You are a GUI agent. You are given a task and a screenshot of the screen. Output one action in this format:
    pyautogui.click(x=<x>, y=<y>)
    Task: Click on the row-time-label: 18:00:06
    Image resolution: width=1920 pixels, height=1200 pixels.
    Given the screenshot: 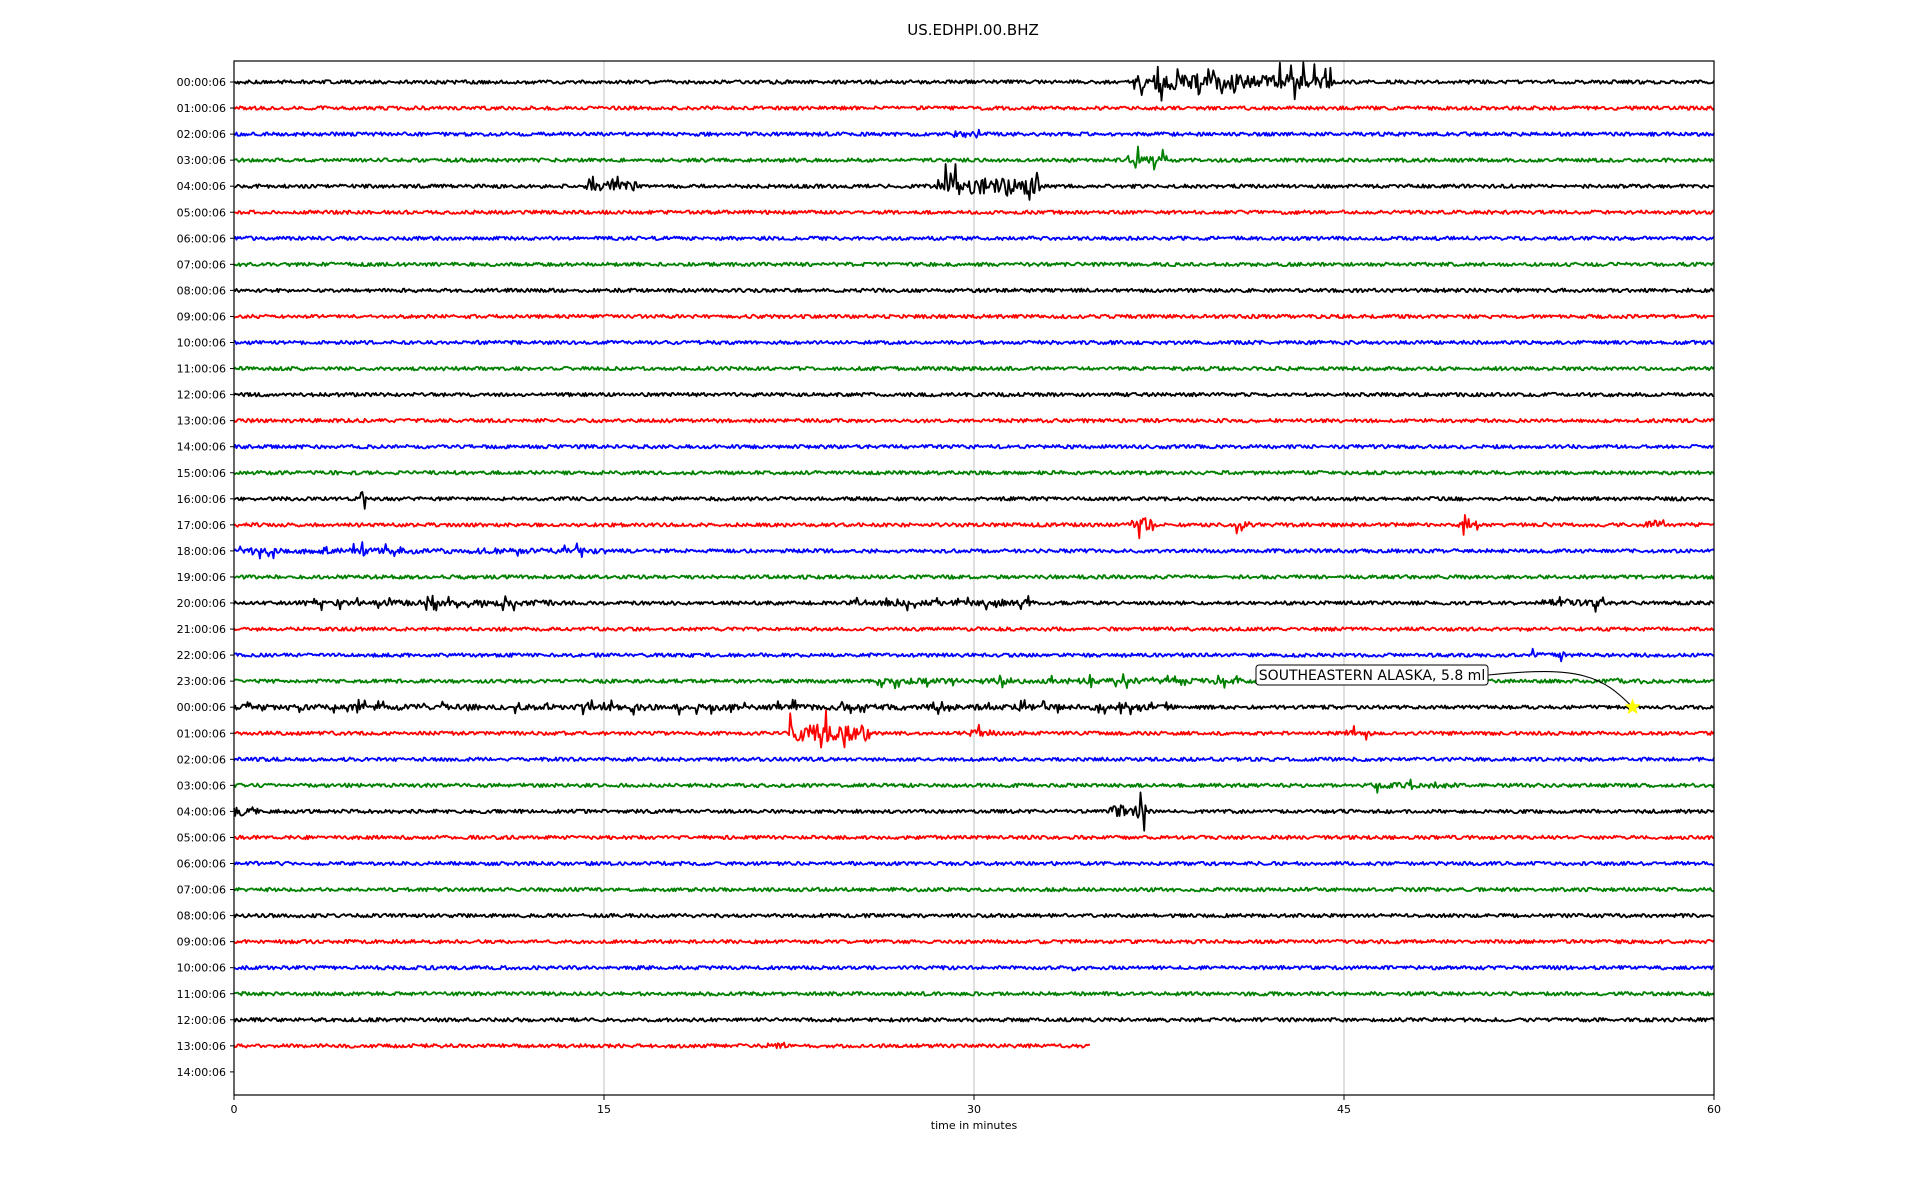 What is the action you would take?
    pyautogui.click(x=201, y=551)
    